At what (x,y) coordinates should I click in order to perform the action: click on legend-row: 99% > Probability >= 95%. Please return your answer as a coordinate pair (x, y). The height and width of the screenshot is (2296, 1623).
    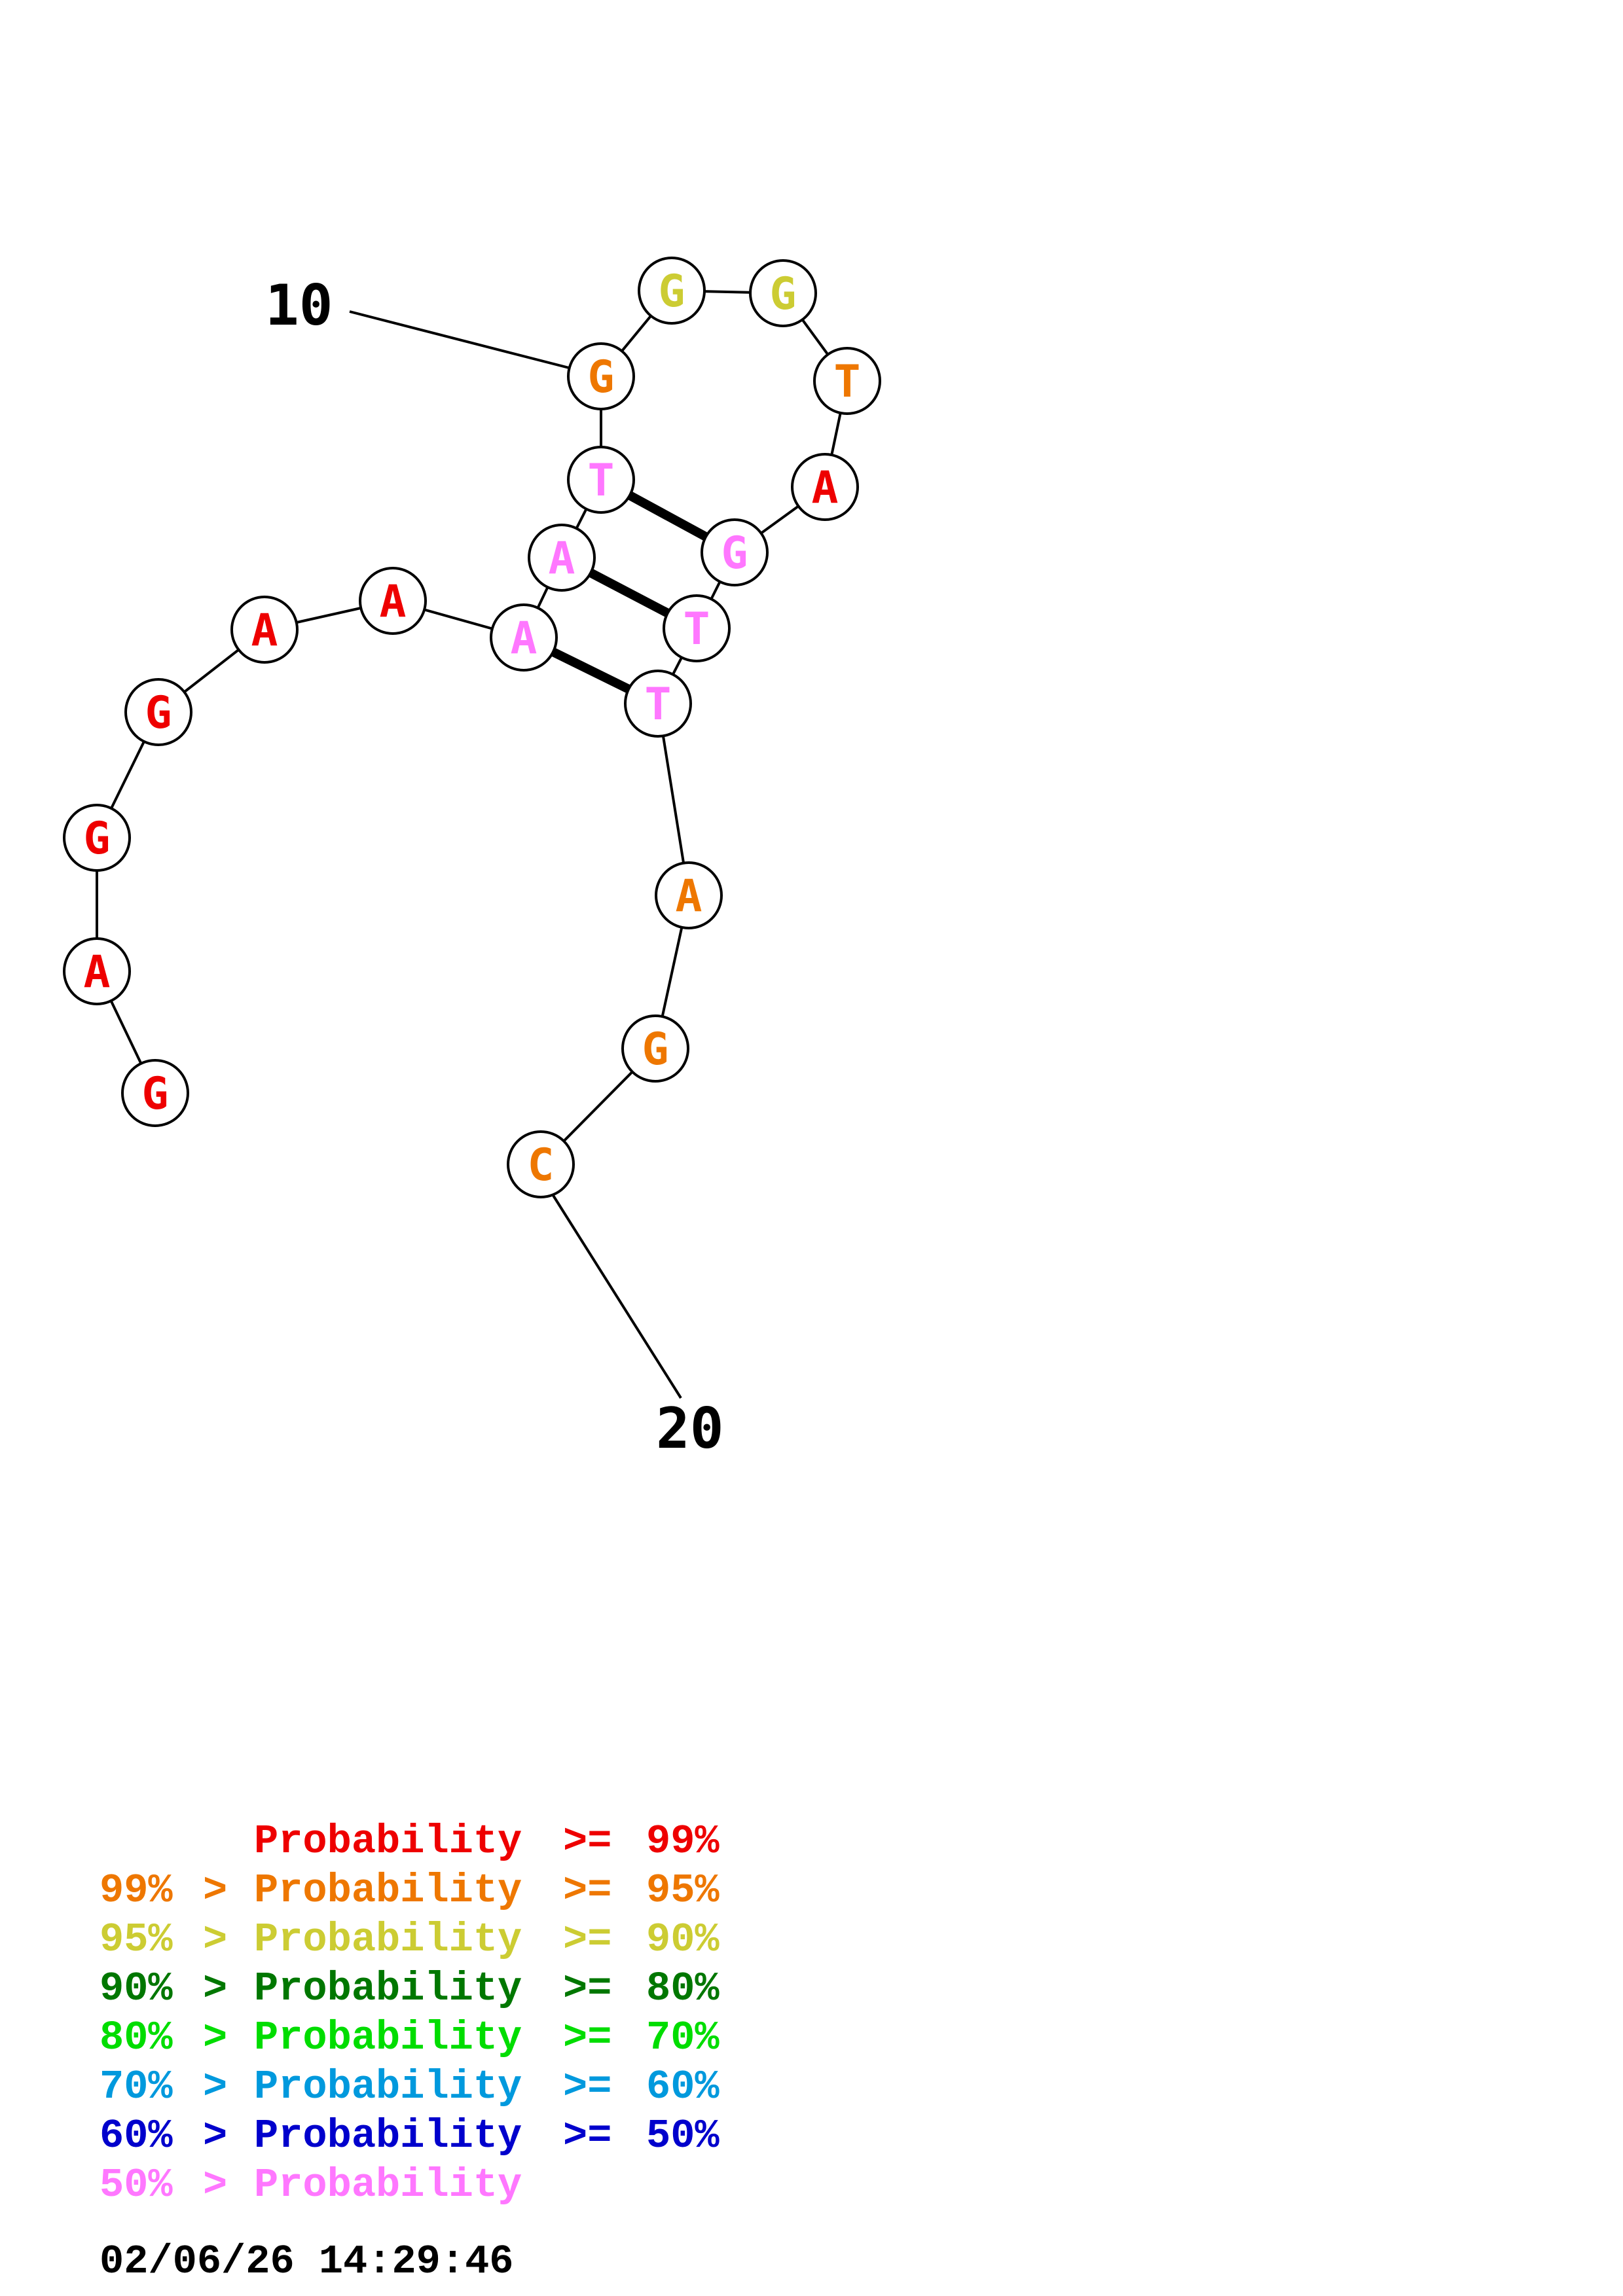
    Looking at the image, I should click on (410, 1890).